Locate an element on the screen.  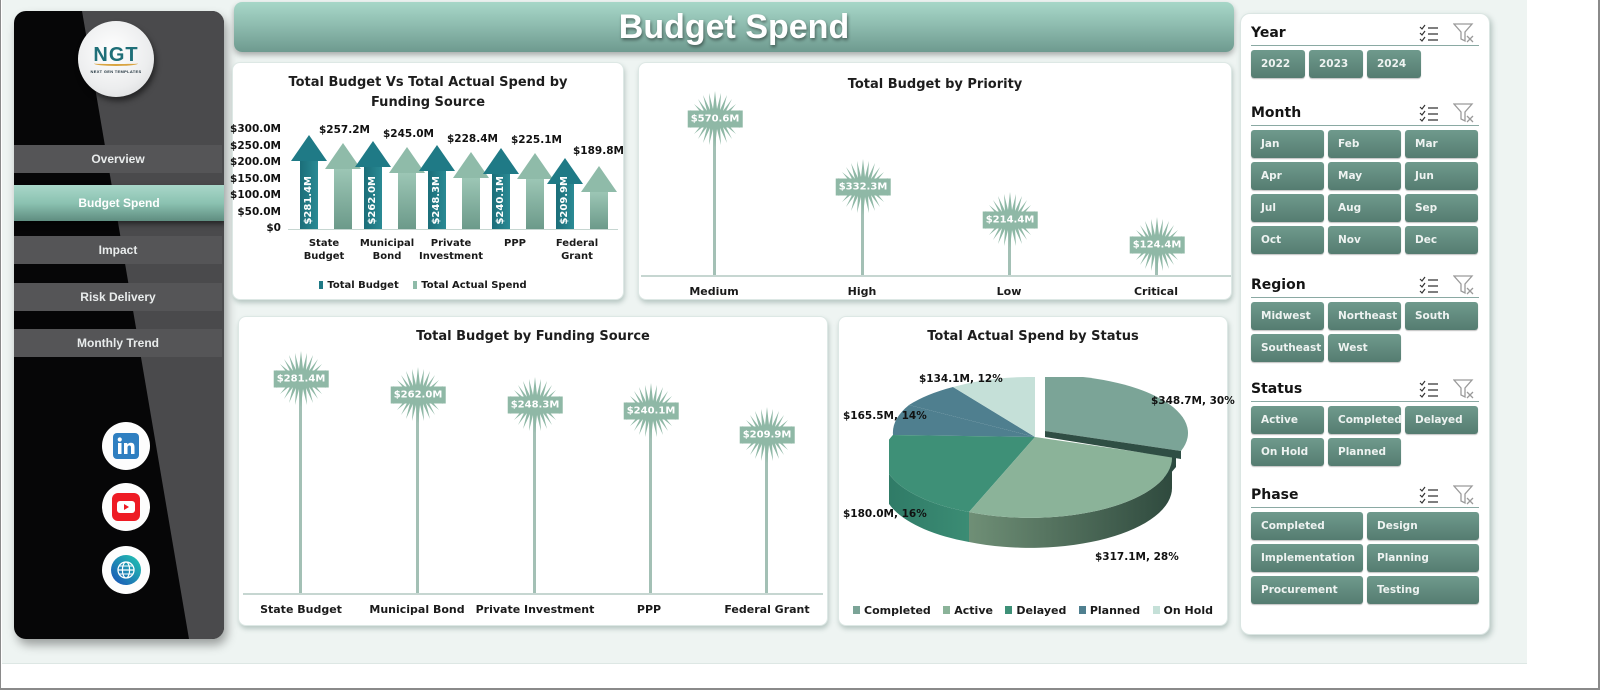
slicer-item-jul: Jul is located at coordinates (1287, 208).